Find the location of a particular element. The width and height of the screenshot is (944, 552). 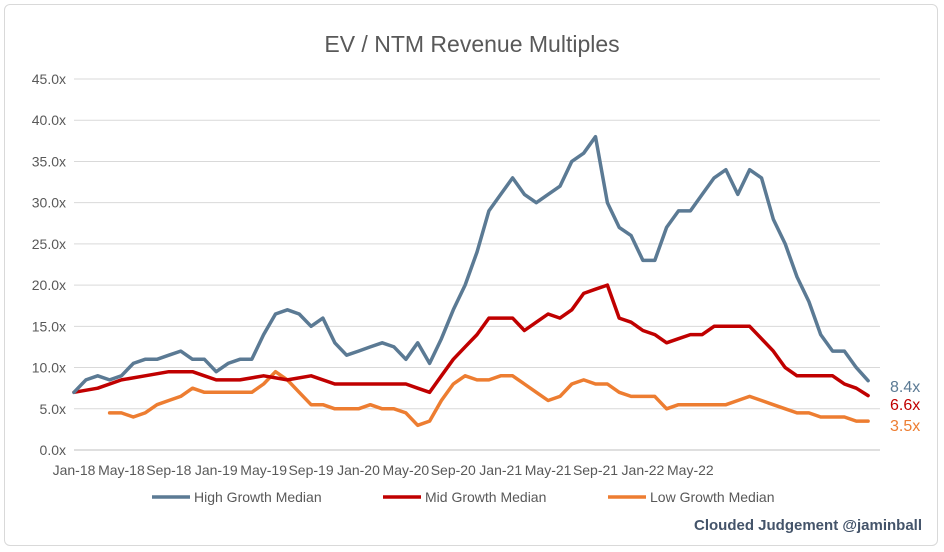

x-tick-label: May-20 is located at coordinates (406, 470).